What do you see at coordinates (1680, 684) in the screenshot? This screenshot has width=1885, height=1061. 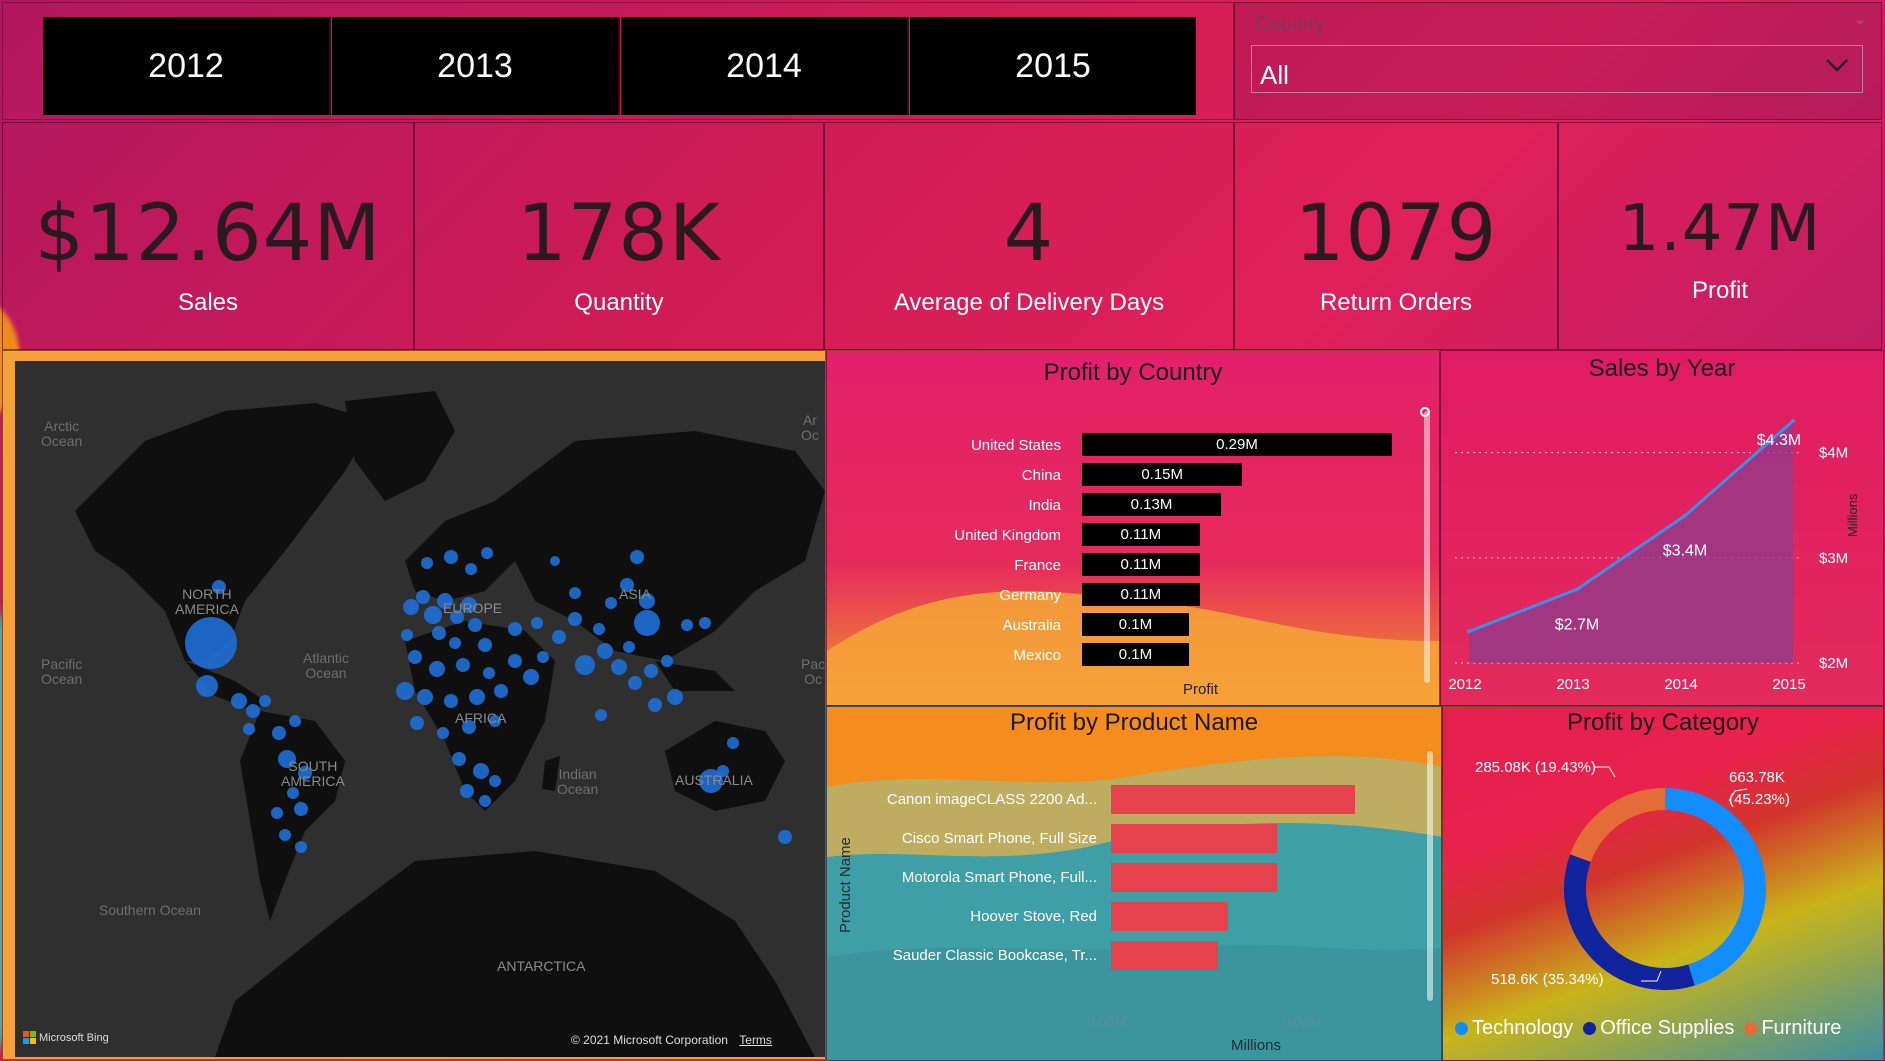 I see `sales-x-tick-2014: 2014` at bounding box center [1680, 684].